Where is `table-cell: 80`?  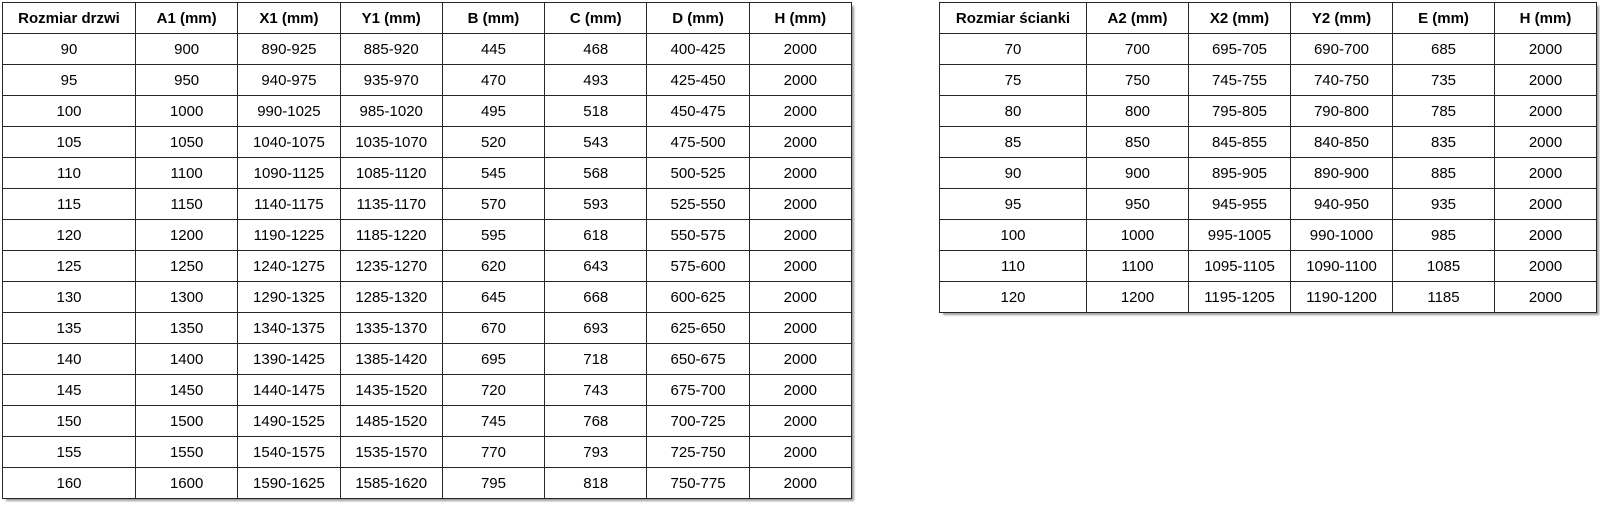
table-cell: 80 is located at coordinates (1013, 111).